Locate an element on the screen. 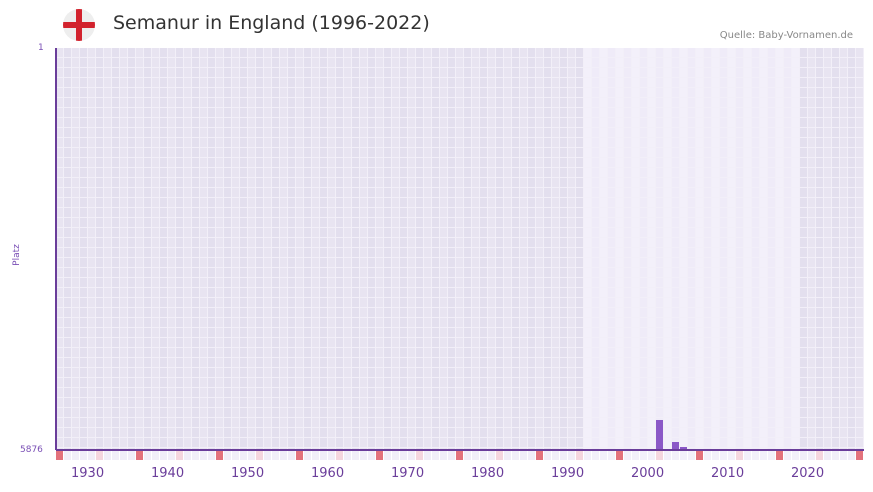 Image resolution: width=873 pixels, height=492 pixels. x-tick-label: 2010 is located at coordinates (728, 473).